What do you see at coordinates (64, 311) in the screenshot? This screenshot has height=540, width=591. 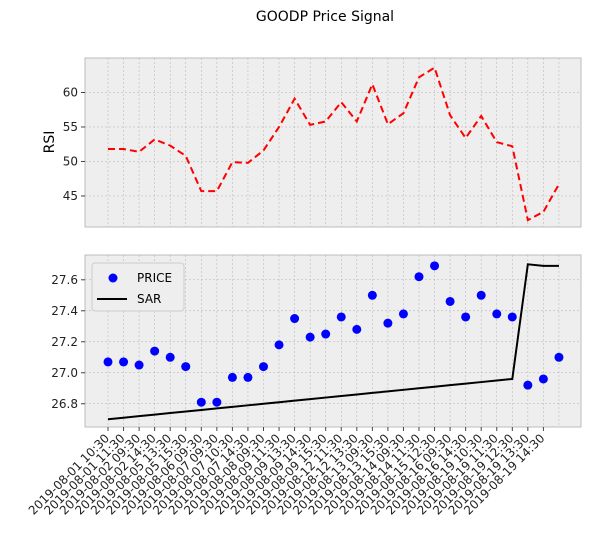 I see `y-tick-label: 27.4` at bounding box center [64, 311].